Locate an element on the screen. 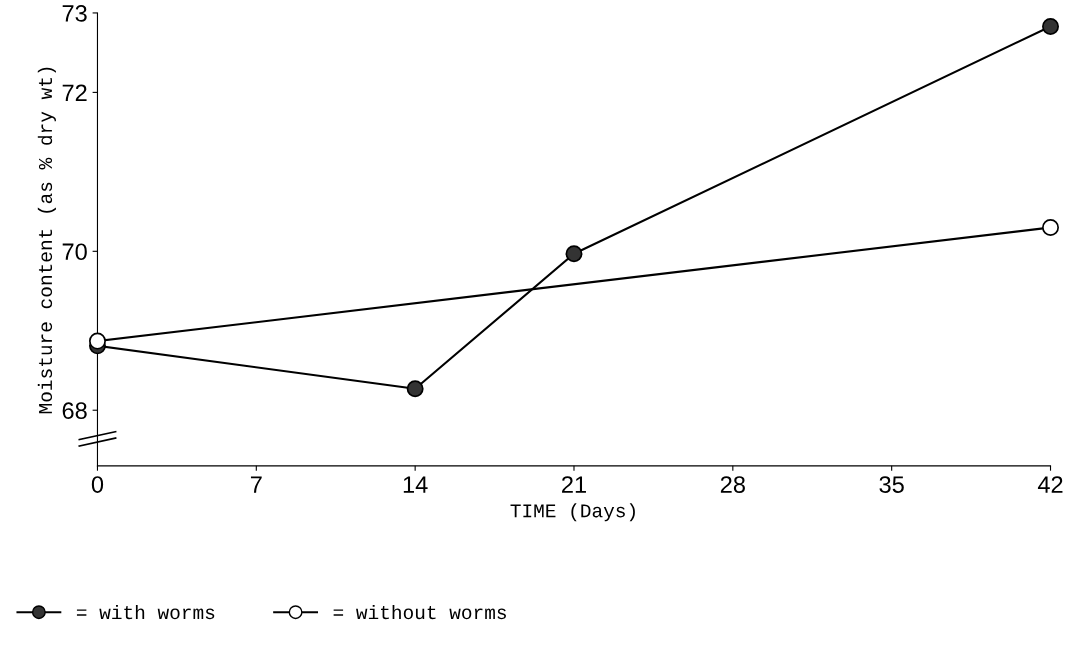  legend-label: = without worms is located at coordinates (419, 612).